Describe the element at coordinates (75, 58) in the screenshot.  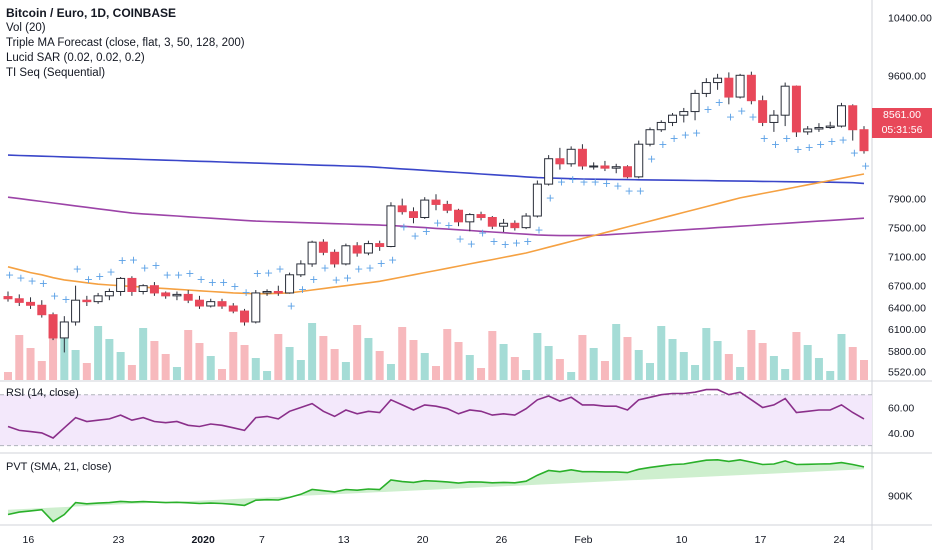
I see `legend-sar: Lucid SAR (0.02, 0.02, 0.2)` at that location.